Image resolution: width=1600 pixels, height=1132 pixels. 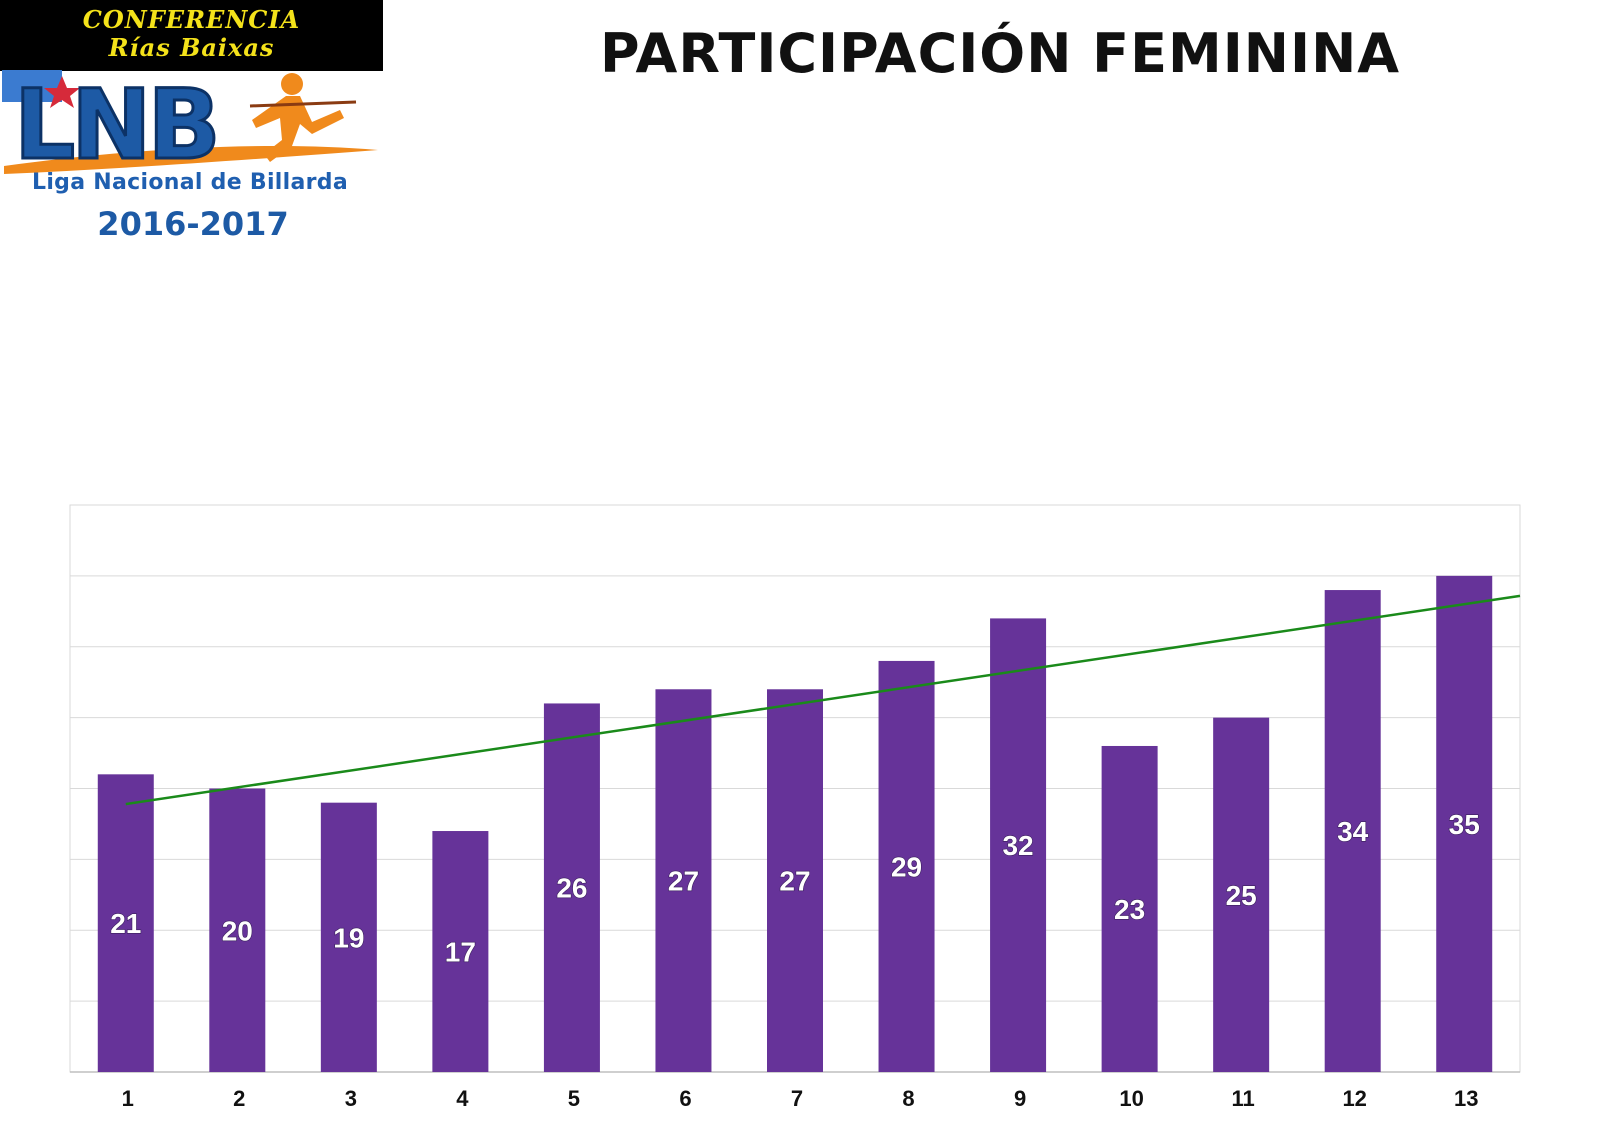 I want to click on bar-value-label: 35, so click(x=1464, y=824).